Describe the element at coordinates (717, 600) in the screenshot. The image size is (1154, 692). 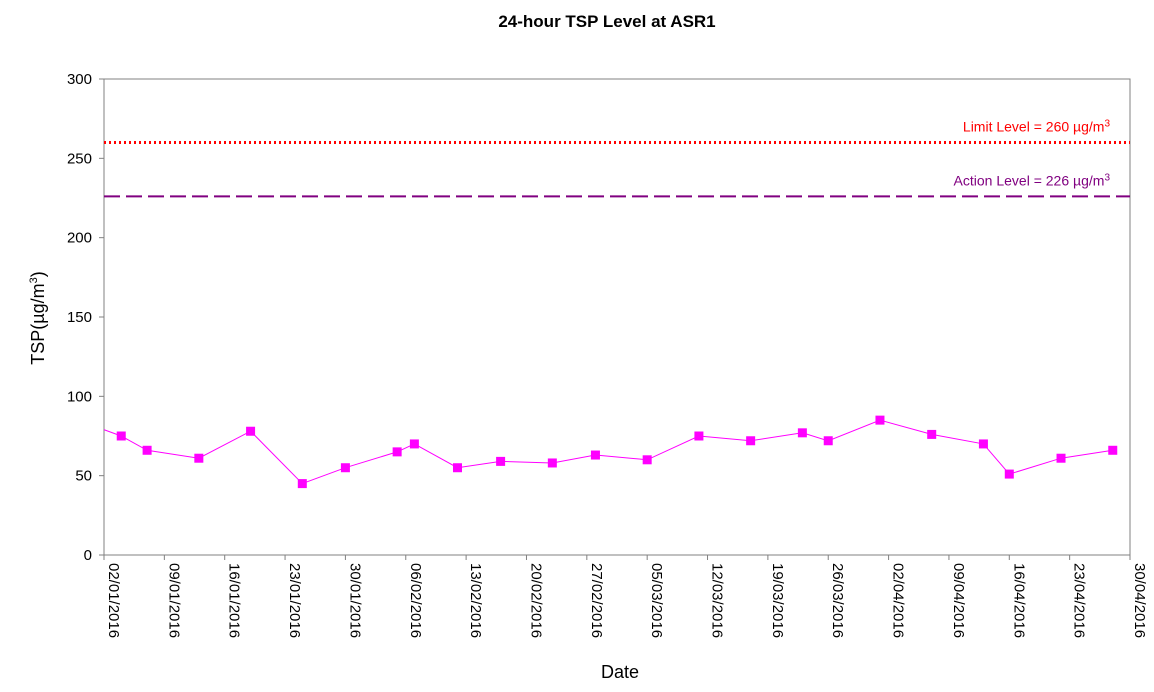
I see `x-tick-label: 12/03/2016` at that location.